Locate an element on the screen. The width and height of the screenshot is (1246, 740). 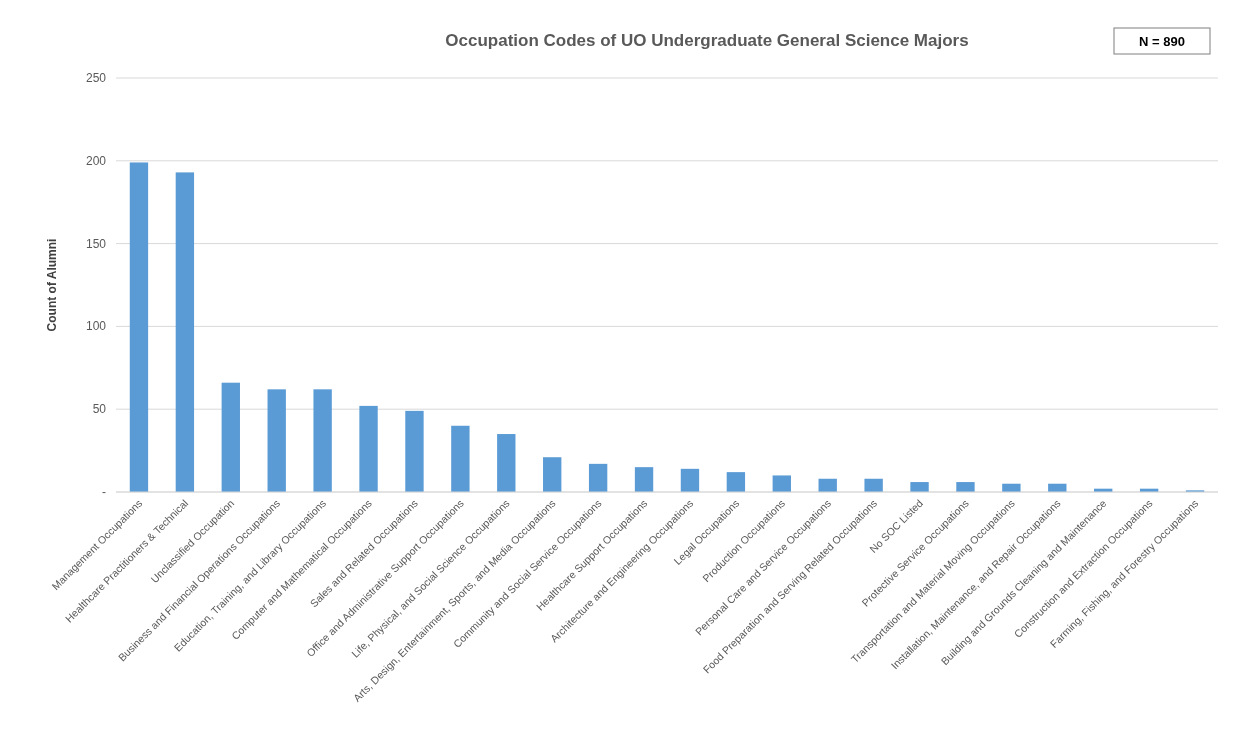
text: N = 890 is located at coordinates (1162, 41).